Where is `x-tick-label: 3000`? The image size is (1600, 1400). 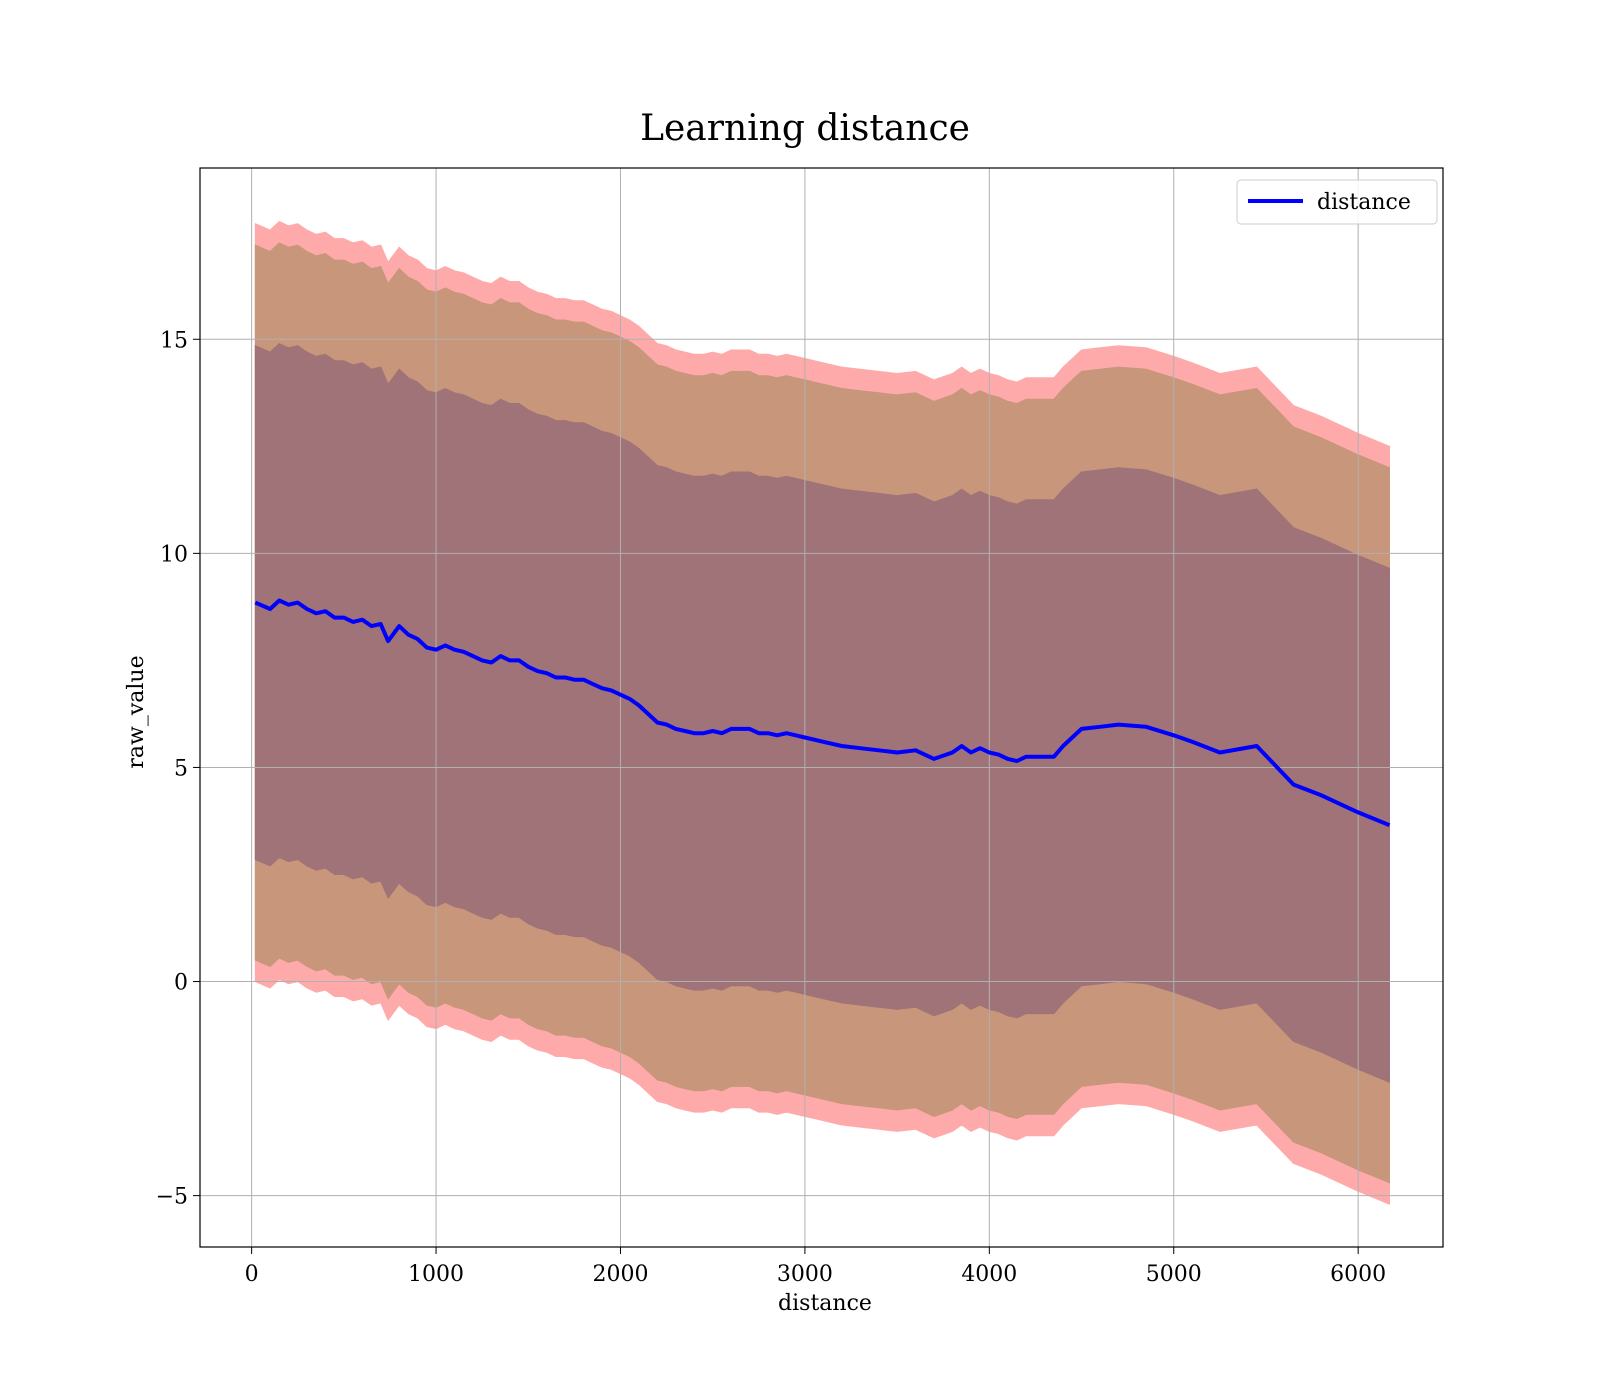 x-tick-label: 3000 is located at coordinates (805, 1274).